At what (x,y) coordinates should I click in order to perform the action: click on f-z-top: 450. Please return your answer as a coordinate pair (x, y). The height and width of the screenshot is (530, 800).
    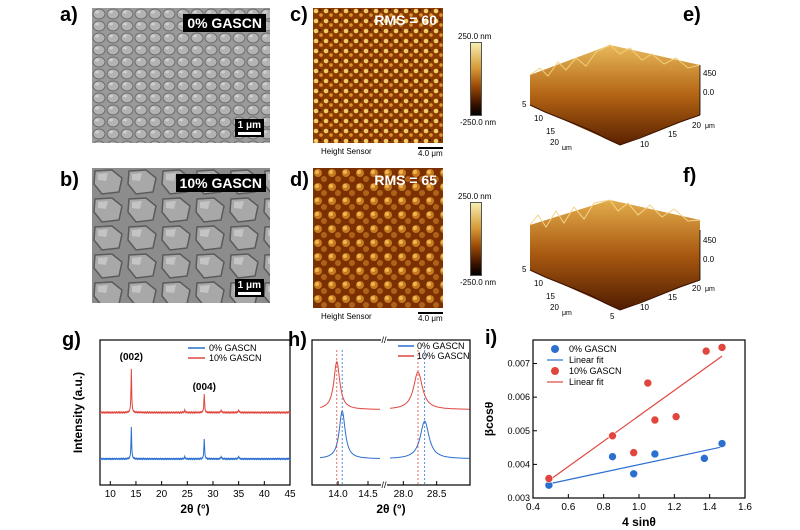
    Looking at the image, I should click on (710, 240).